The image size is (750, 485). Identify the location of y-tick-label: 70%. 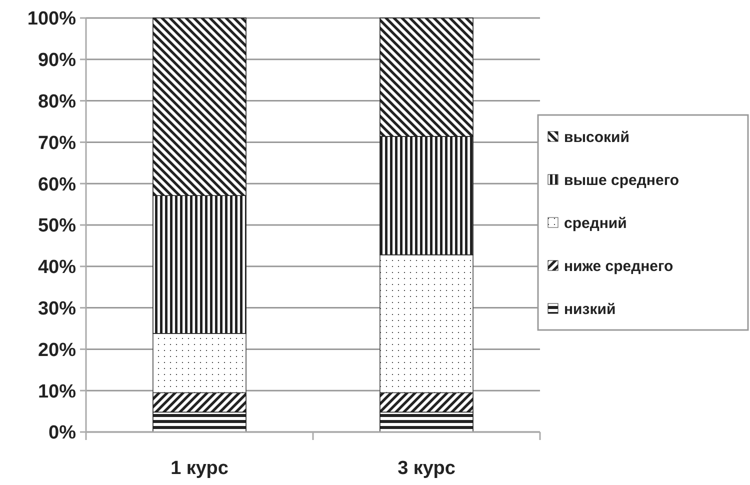
(57, 143).